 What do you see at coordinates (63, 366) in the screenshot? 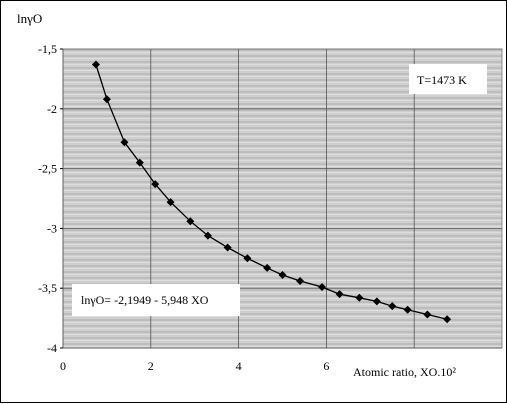
I see `x-tick-label: 0` at bounding box center [63, 366].